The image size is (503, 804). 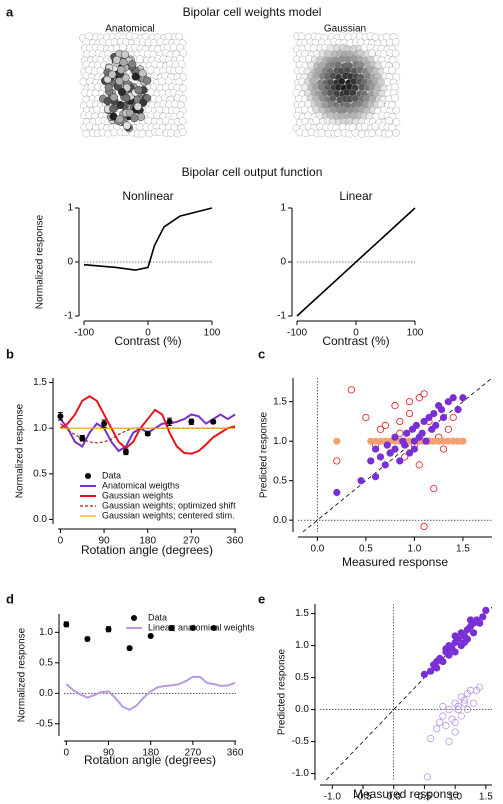 What do you see at coordinates (424, 797) in the screenshot?
I see `x-tick-label: 0.5` at bounding box center [424, 797].